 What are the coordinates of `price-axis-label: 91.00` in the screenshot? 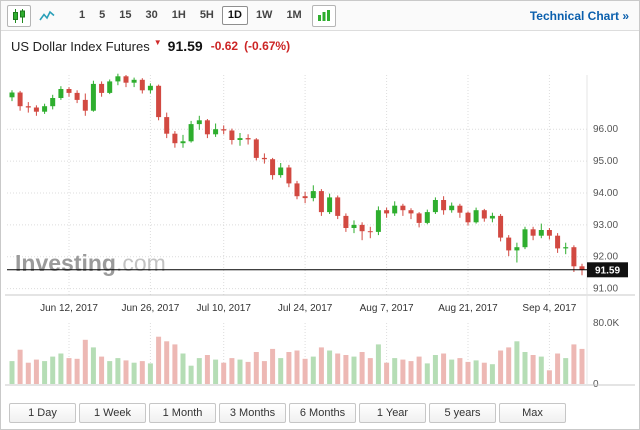 It's located at (605, 289).